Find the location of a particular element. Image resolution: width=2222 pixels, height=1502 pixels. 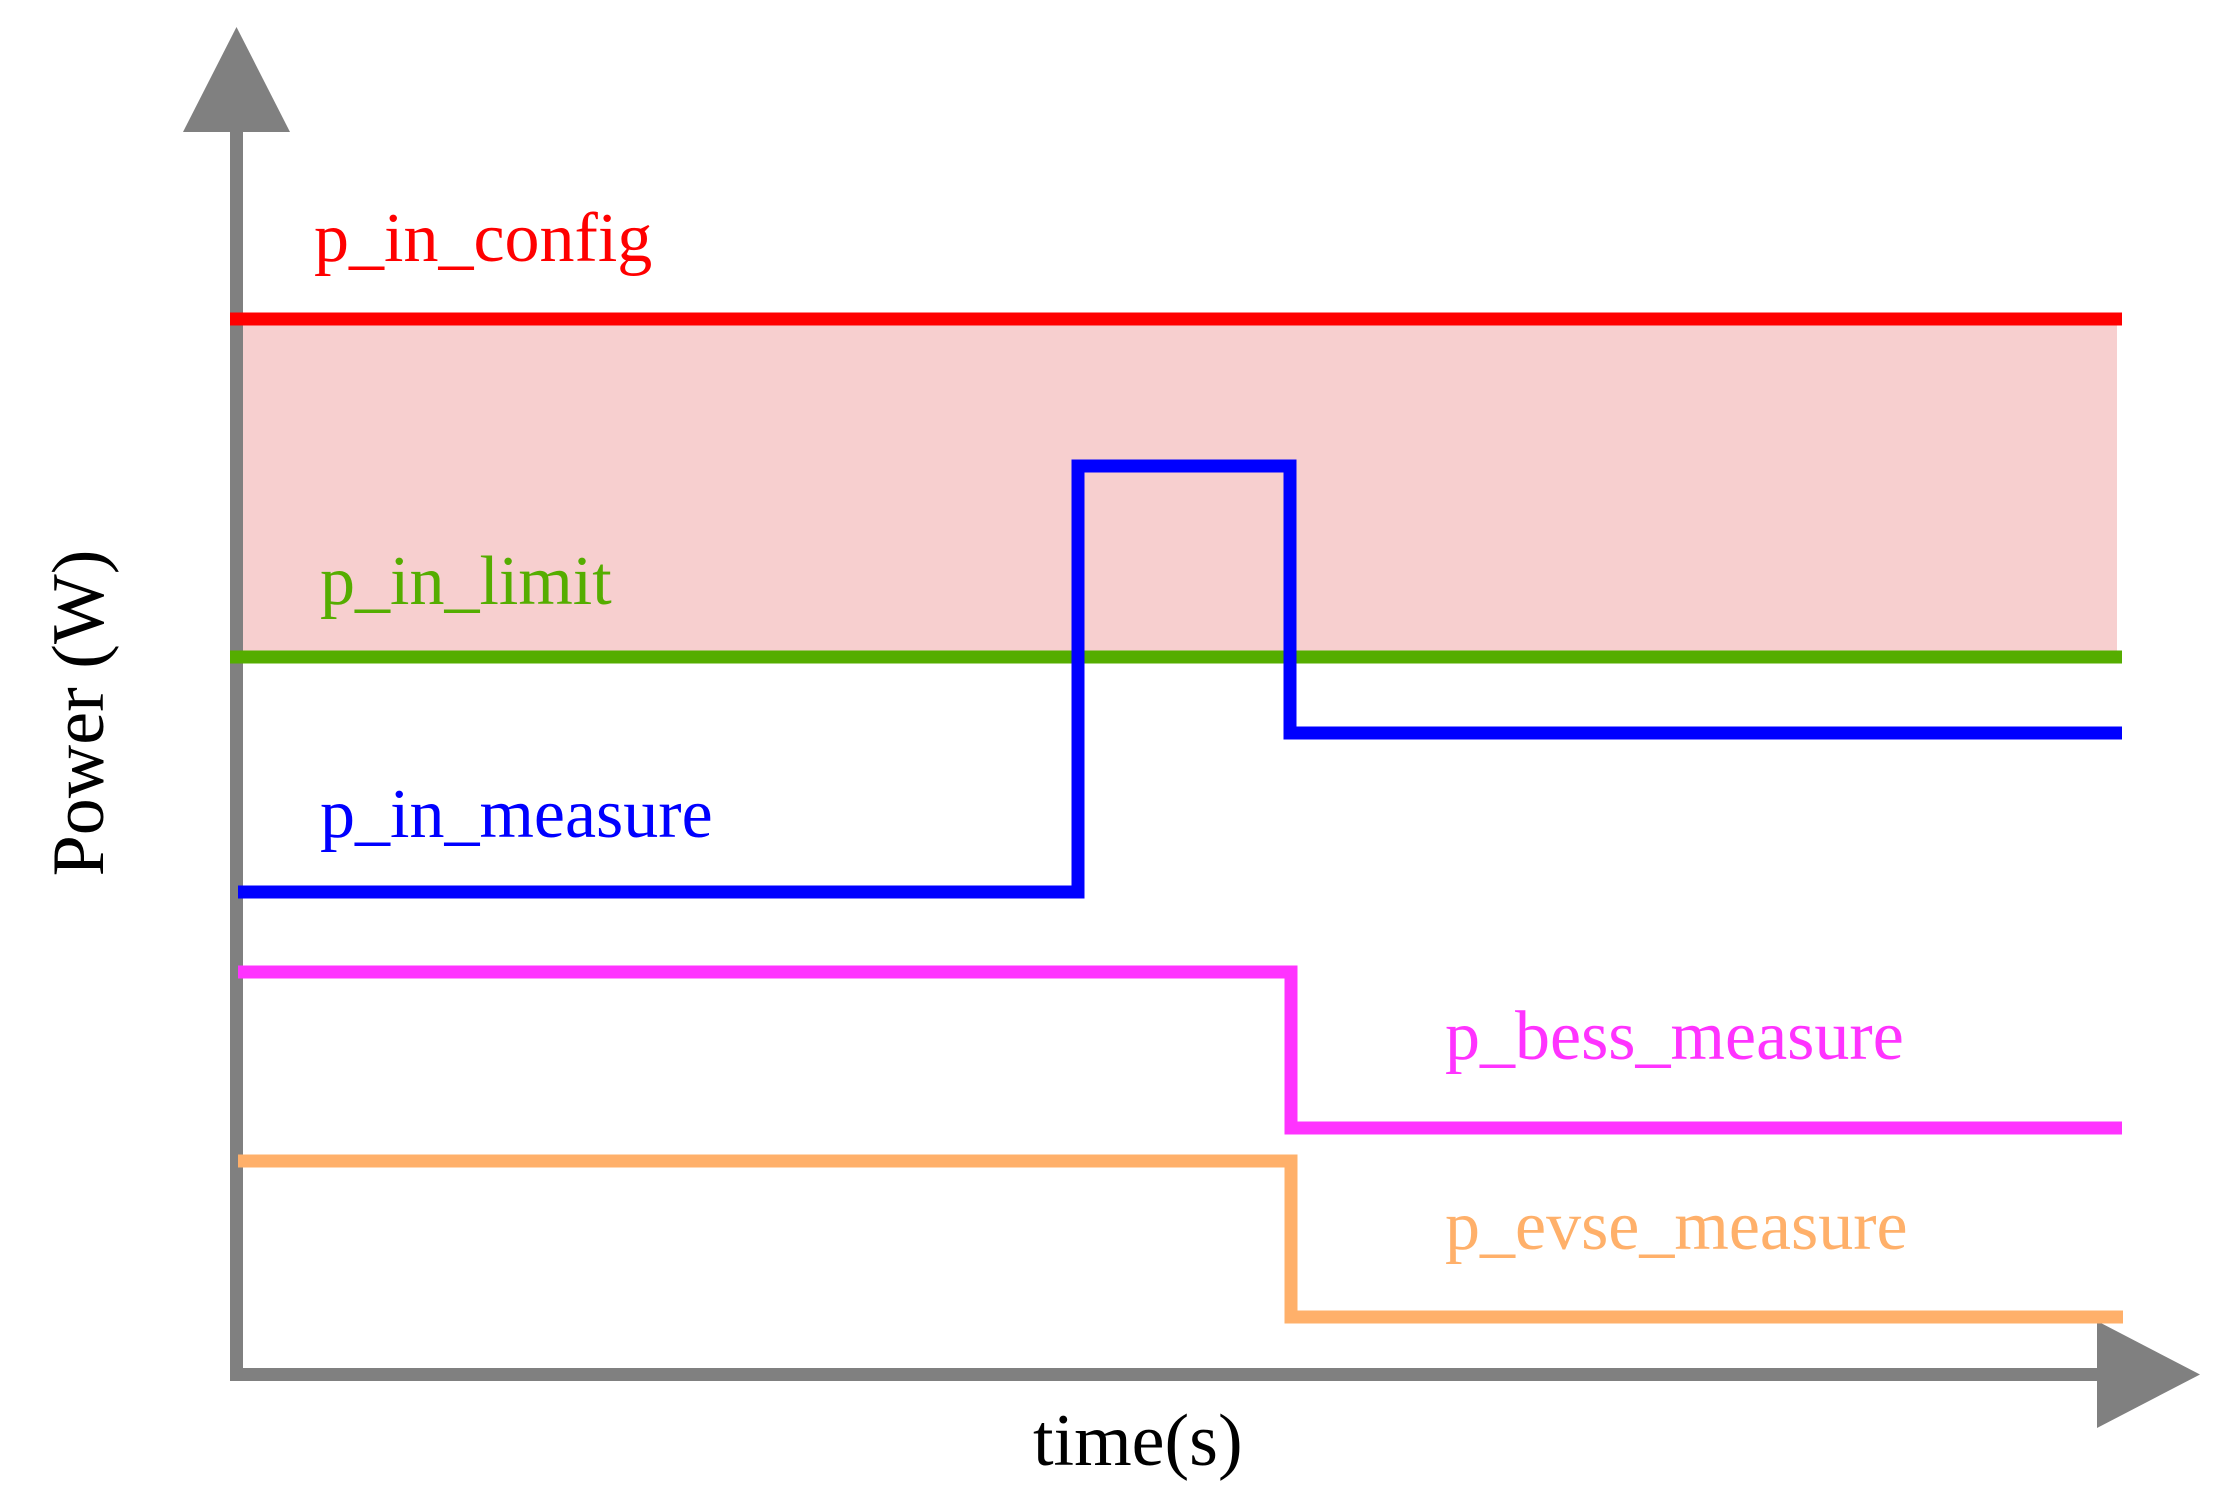

series-label-p-in-config: p_in_config is located at coordinates (483, 238).